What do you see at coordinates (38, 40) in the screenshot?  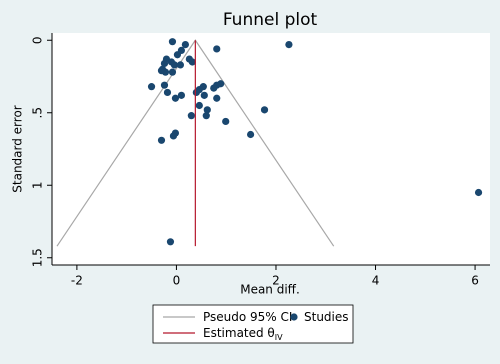 I see `y-tick-label: 0` at bounding box center [38, 40].